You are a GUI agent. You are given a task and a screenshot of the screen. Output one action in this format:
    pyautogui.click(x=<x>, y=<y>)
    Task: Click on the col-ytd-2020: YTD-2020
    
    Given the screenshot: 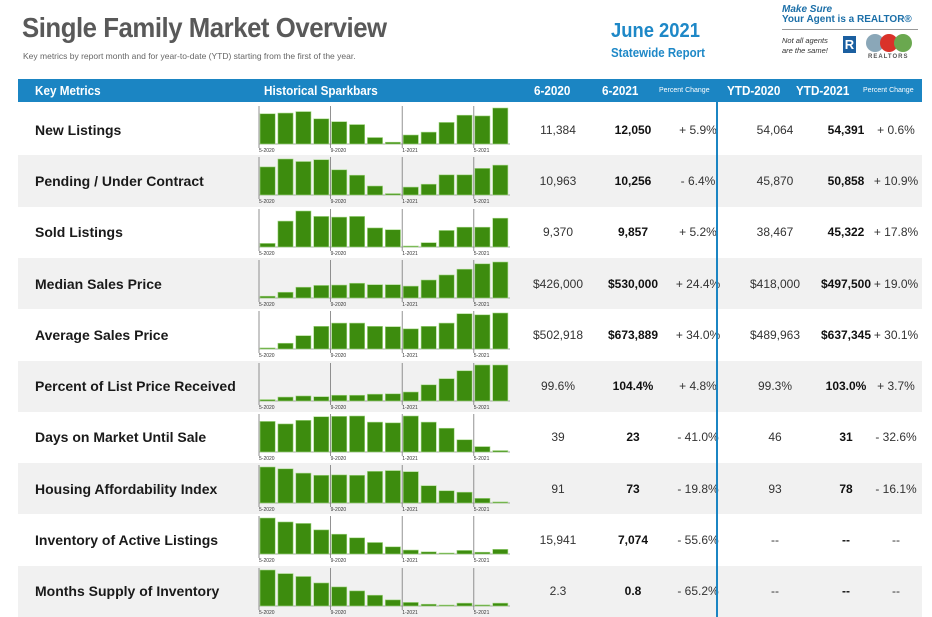 What is the action you would take?
    pyautogui.click(x=754, y=90)
    